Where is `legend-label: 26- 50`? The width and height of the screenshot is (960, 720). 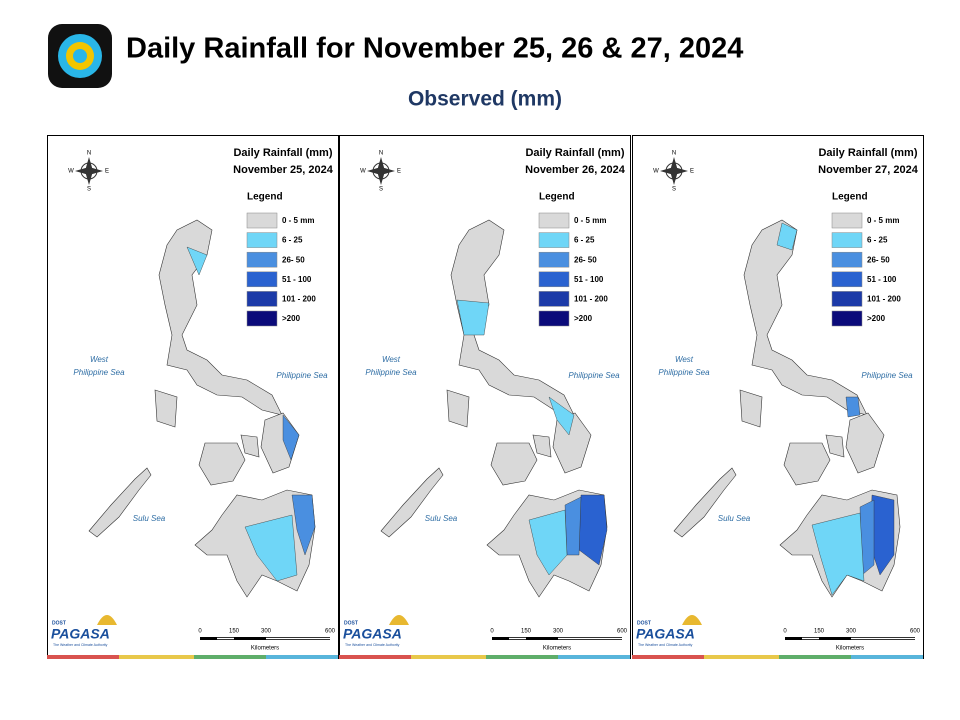 legend-label: 26- 50 is located at coordinates (293, 259).